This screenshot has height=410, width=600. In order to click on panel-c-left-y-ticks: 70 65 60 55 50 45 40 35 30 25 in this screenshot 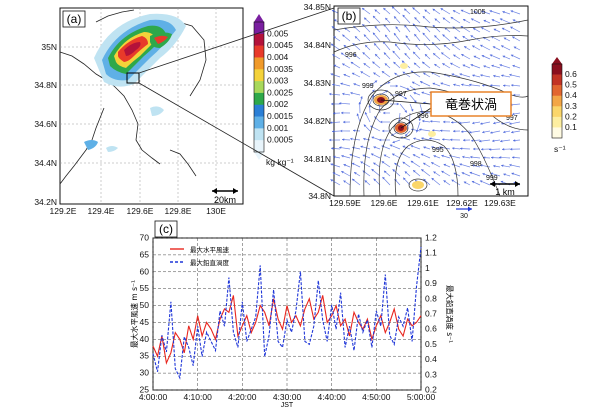, I will do `click(145, 314)`.